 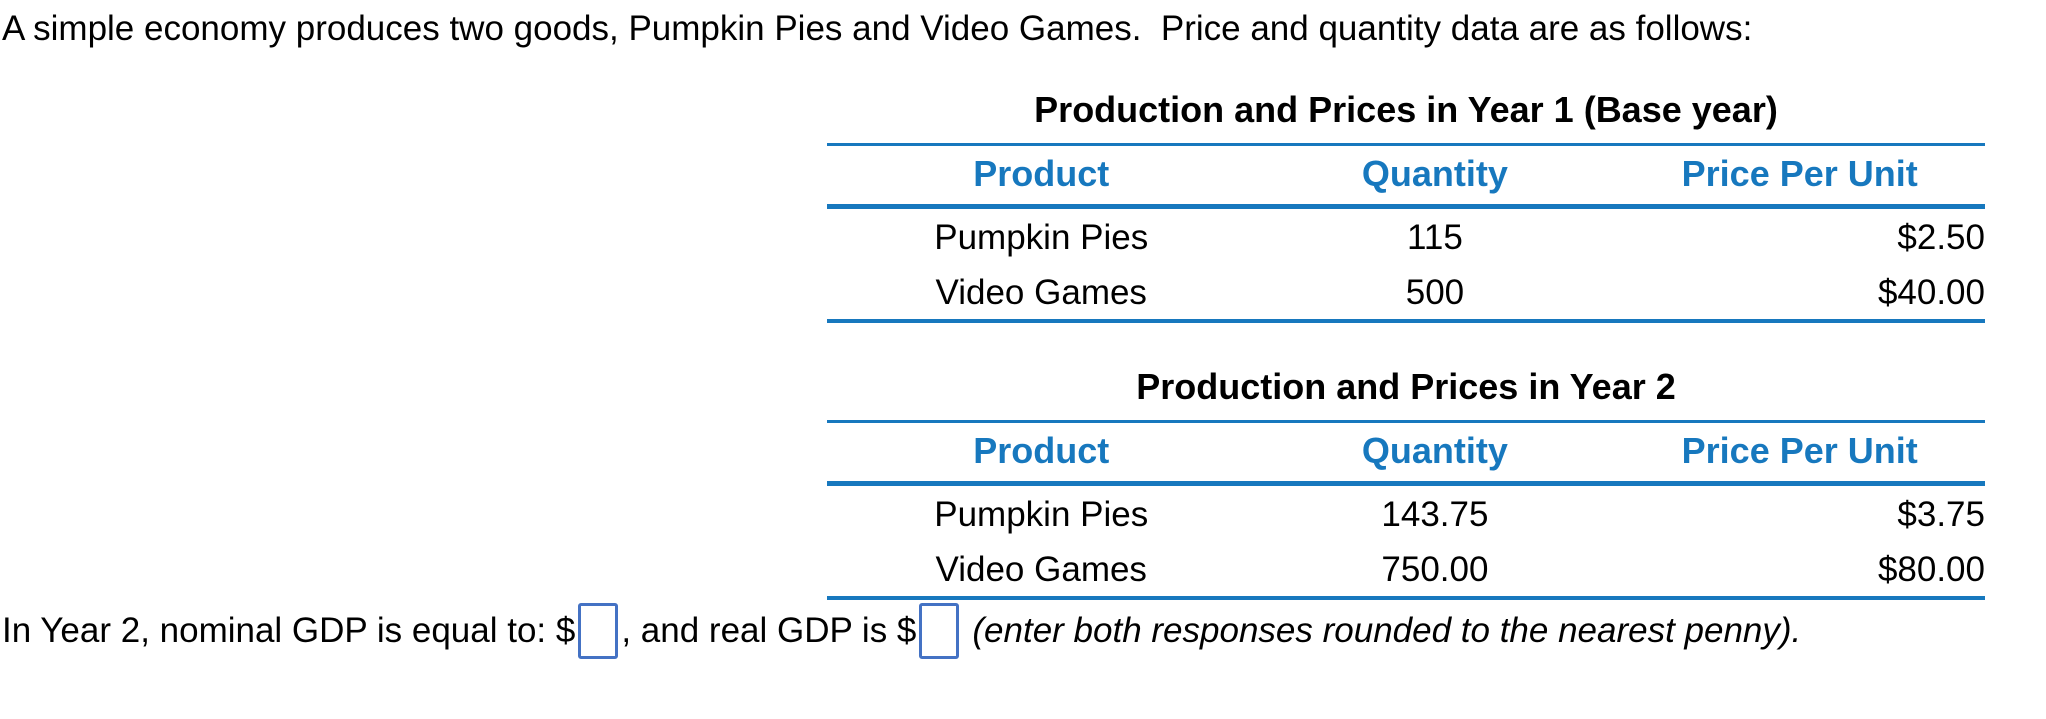 I want to click on table1-column-header-product: Product, so click(x=1041, y=176).